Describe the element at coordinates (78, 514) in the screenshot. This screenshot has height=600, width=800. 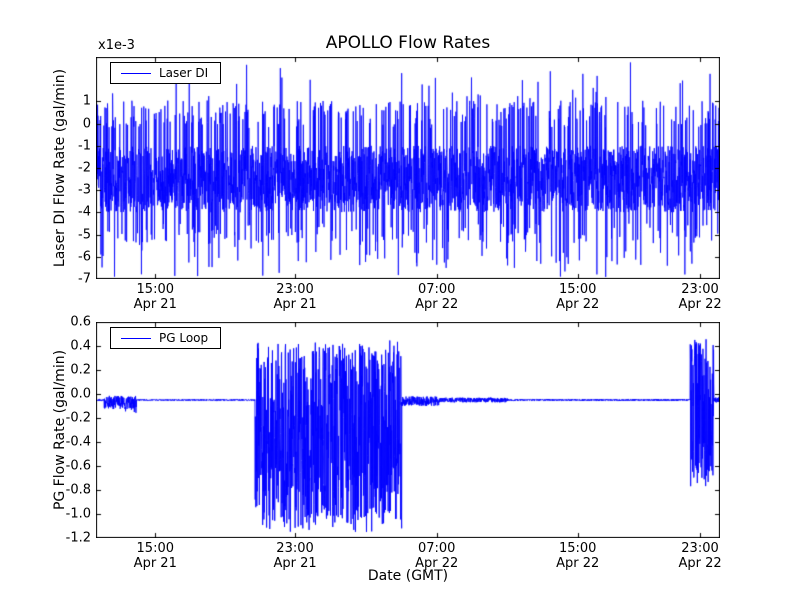
I see `y-tick-label: -1.0` at that location.